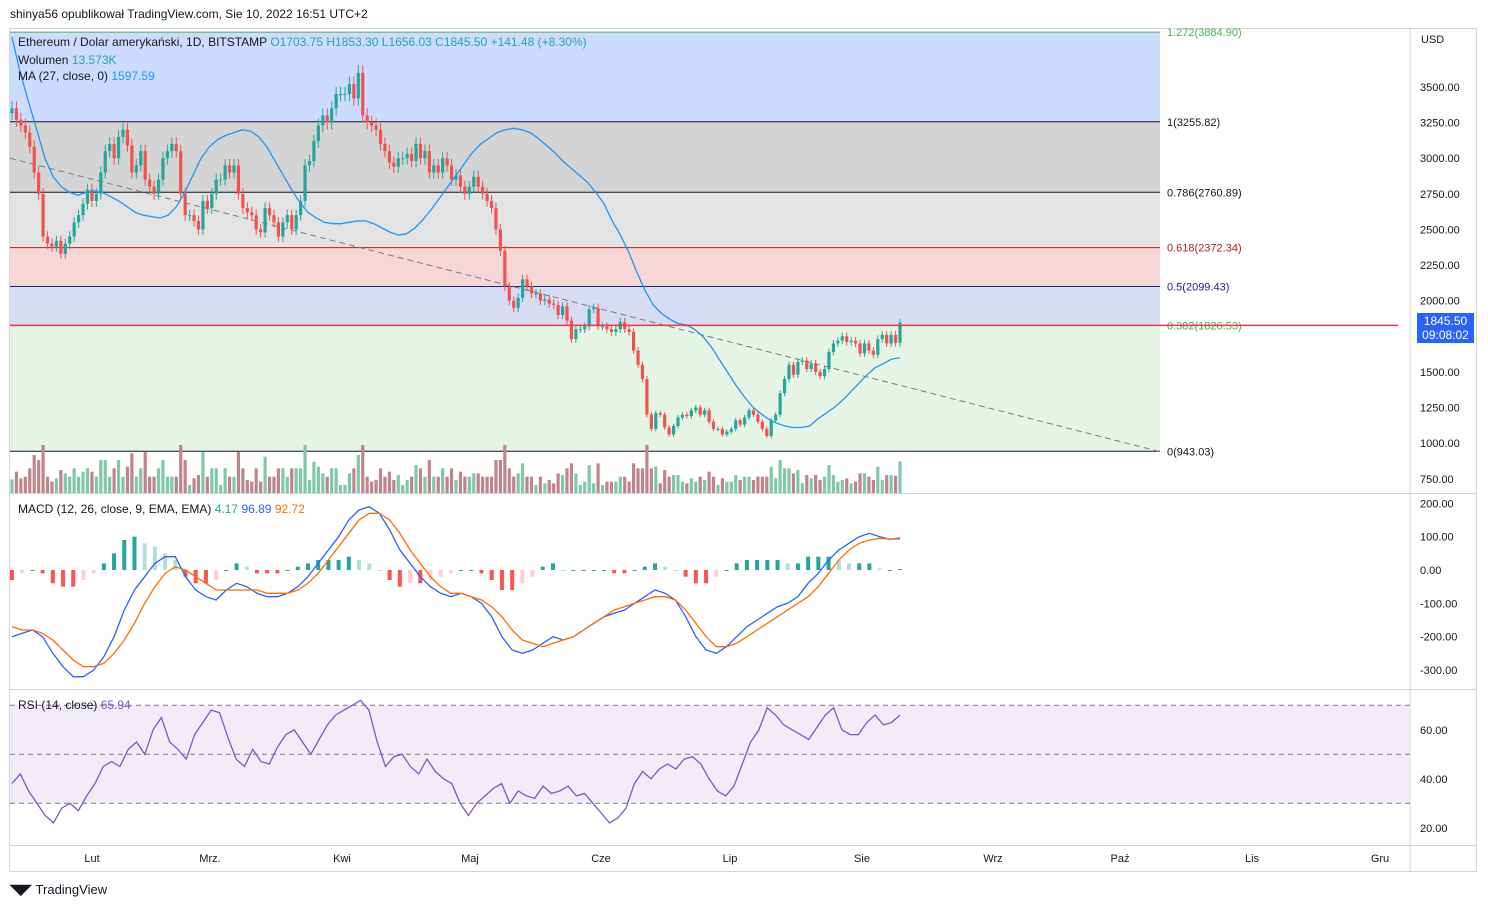 This screenshot has height=908, width=1488. Describe the element at coordinates (1438, 638) in the screenshot. I see `macd-tick-1: -200.00` at that location.